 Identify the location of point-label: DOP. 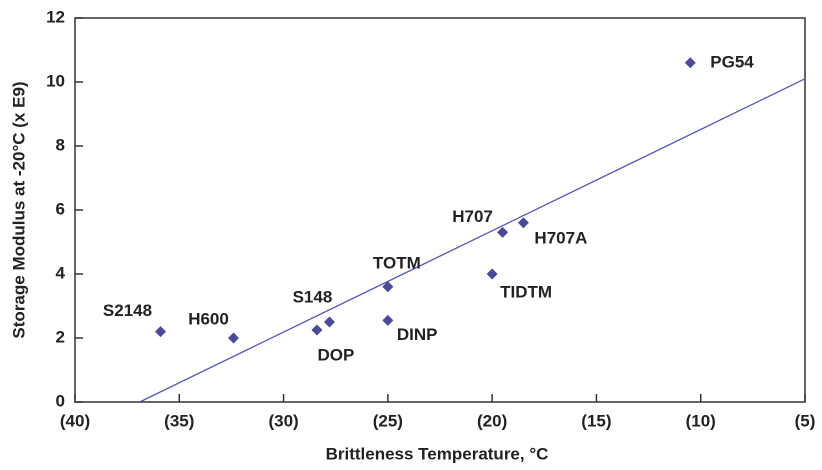
(336, 354).